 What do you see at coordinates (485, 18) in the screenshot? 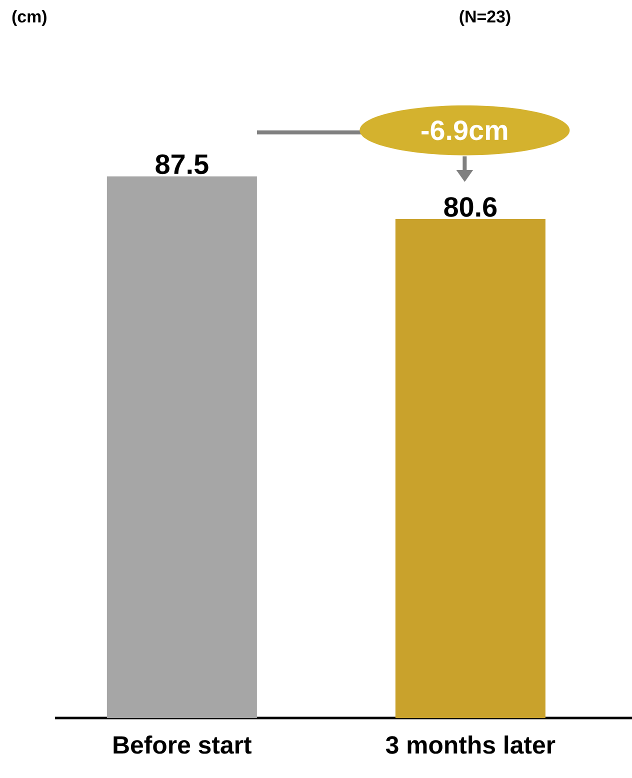
I see `chart-subtitle: (N=23)` at bounding box center [485, 18].